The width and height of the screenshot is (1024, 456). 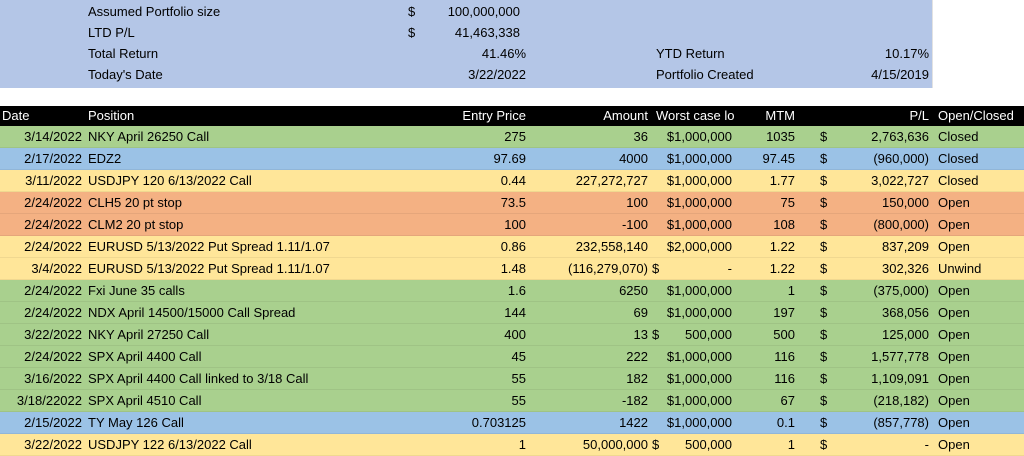 I want to click on row-pl: (218,182), so click(x=901, y=400).